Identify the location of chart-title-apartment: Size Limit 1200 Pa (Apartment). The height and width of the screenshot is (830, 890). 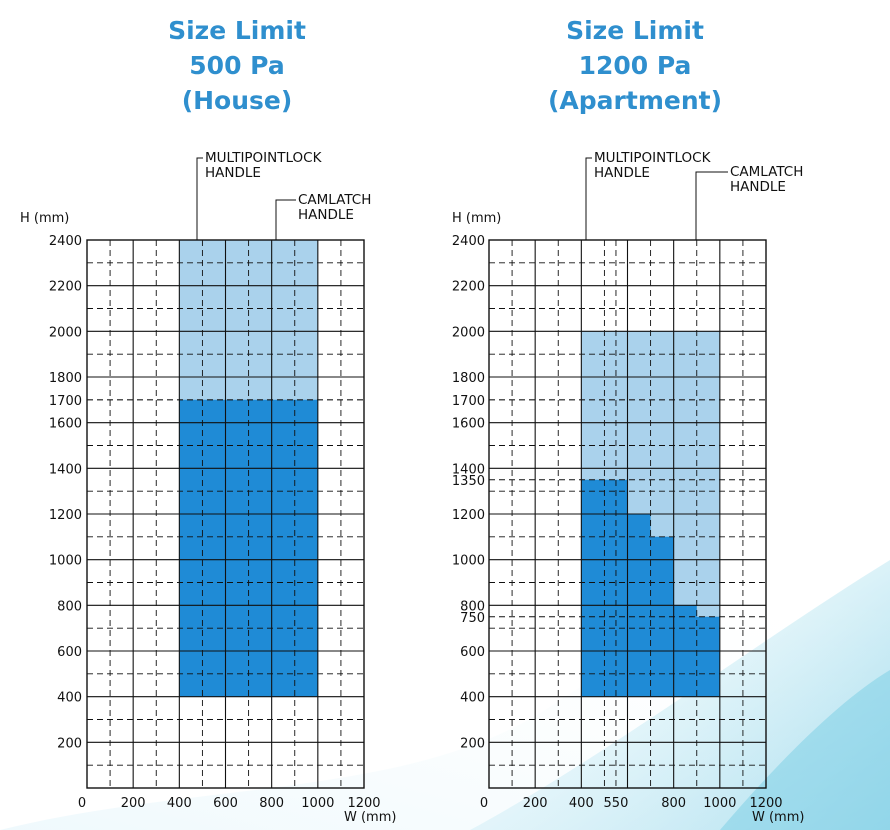
(635, 65).